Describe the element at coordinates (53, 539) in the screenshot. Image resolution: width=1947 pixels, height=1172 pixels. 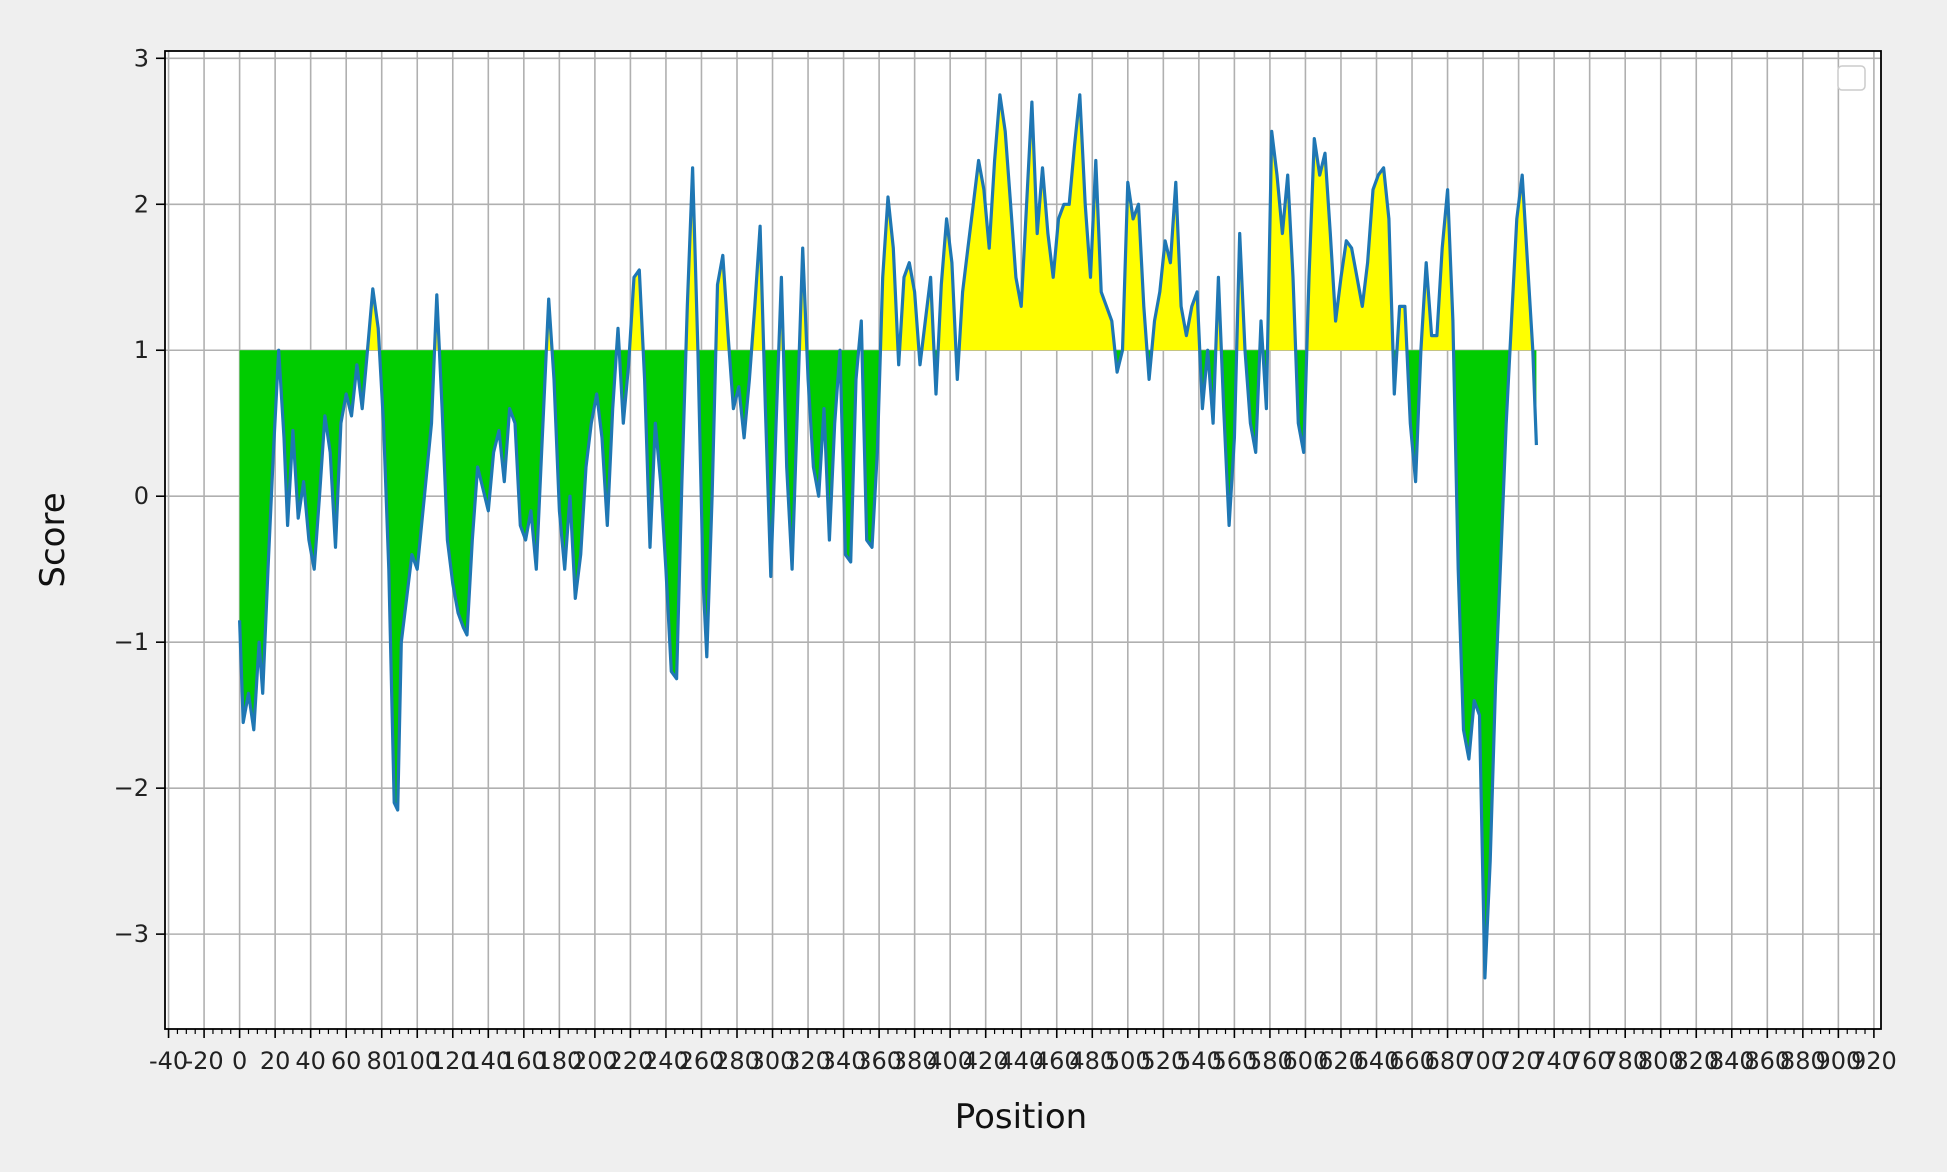
I see `y-axis-label: Score` at that location.